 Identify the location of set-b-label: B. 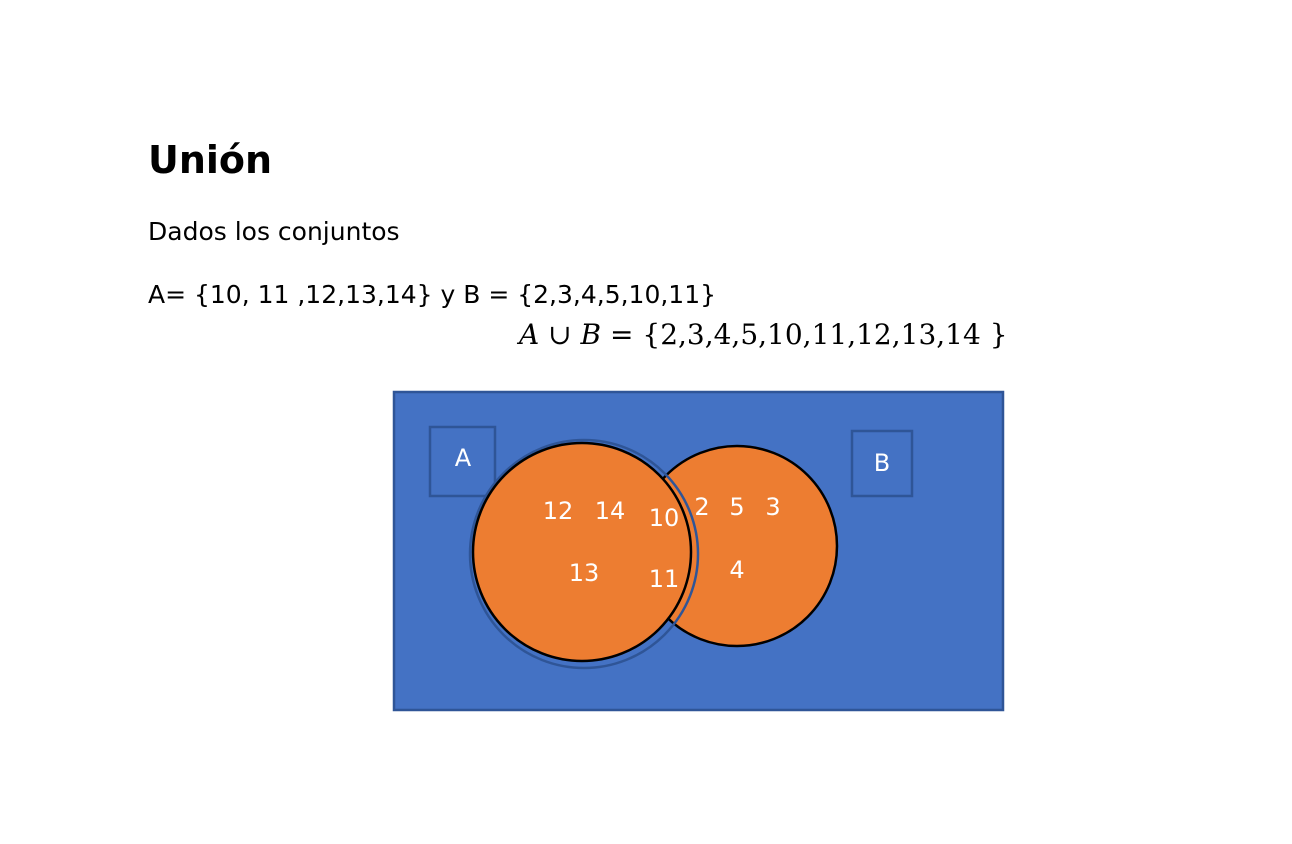
(882, 463).